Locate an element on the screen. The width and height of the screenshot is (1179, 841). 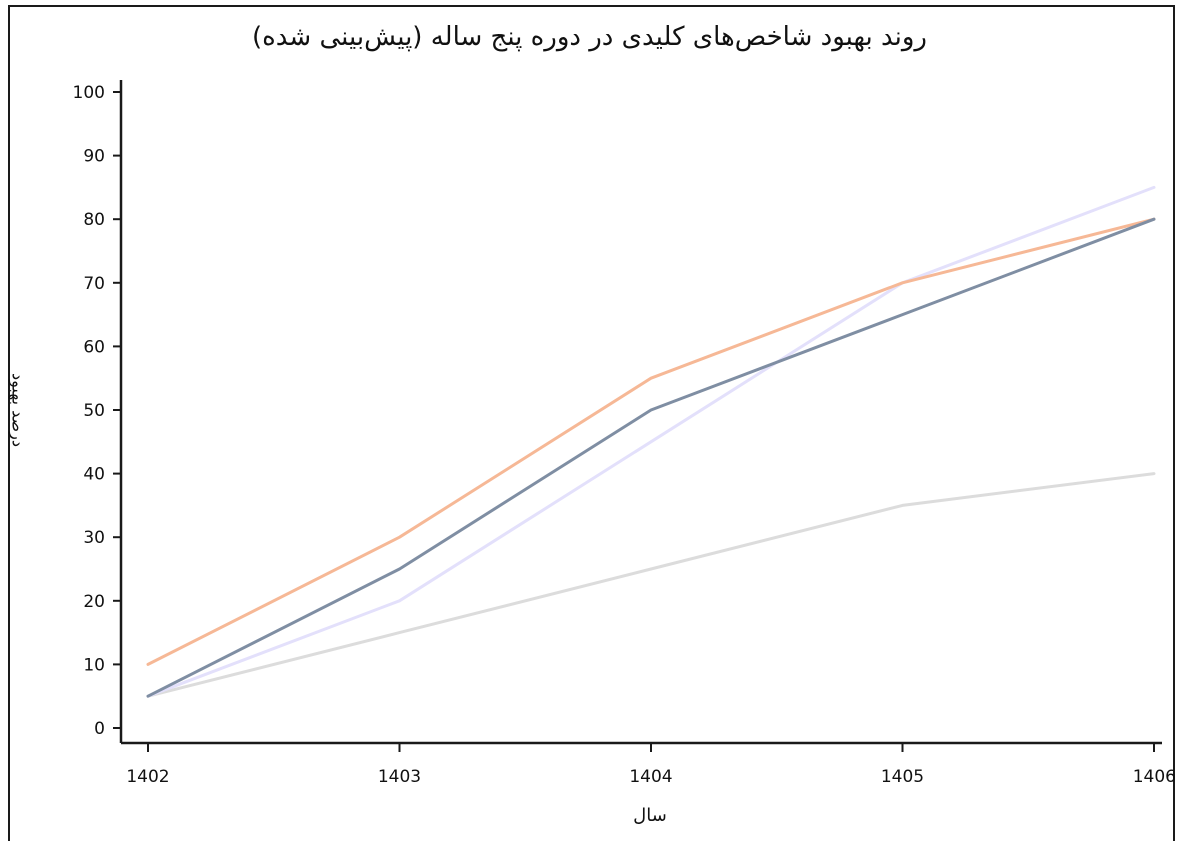
y-tick-label: 80 is located at coordinates (94, 220).